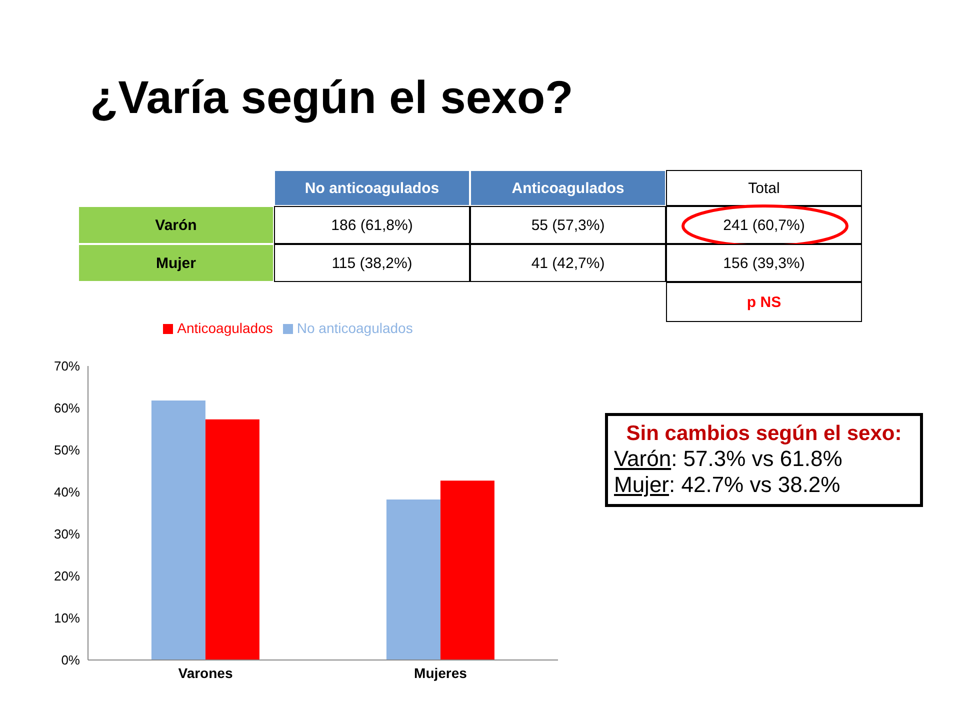 Image resolution: width=960 pixels, height=720 pixels. I want to click on legend-label: No anticoagulados, so click(354, 328).